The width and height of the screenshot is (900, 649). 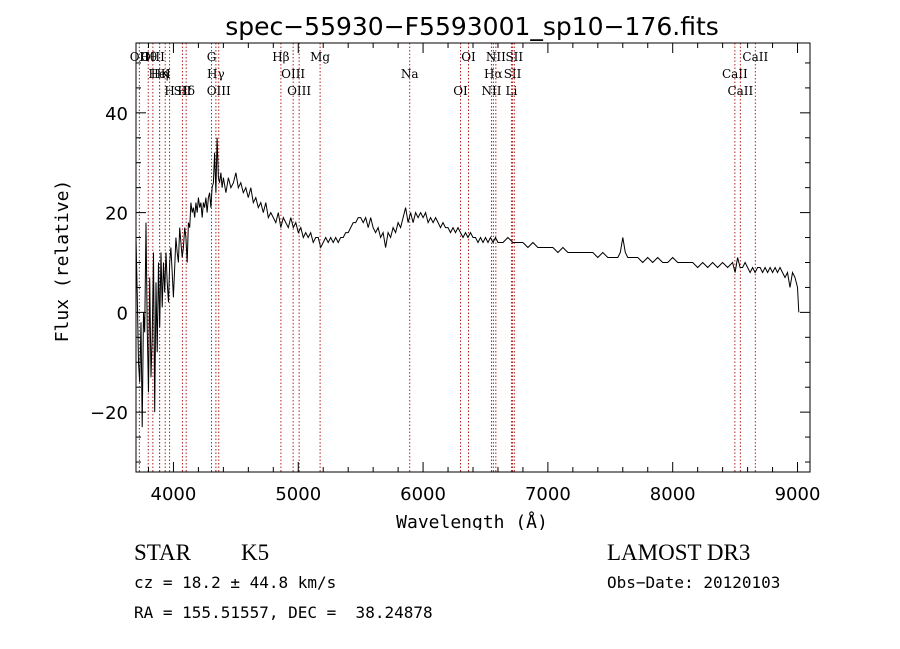 I want to click on line-marker-label: HeI, so click(x=159, y=74).